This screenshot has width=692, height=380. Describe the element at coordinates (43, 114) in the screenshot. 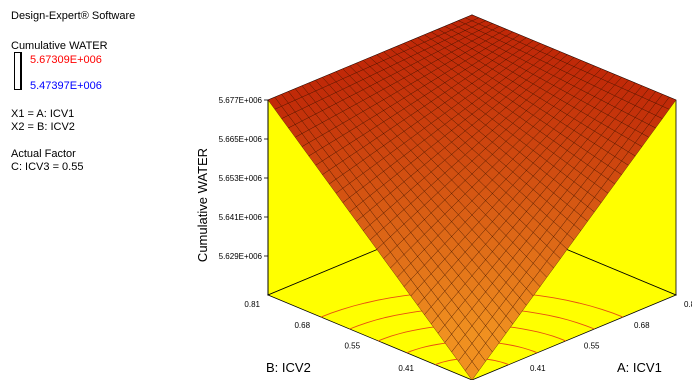

I see `x1-definition: X1 = A: ICV1` at that location.